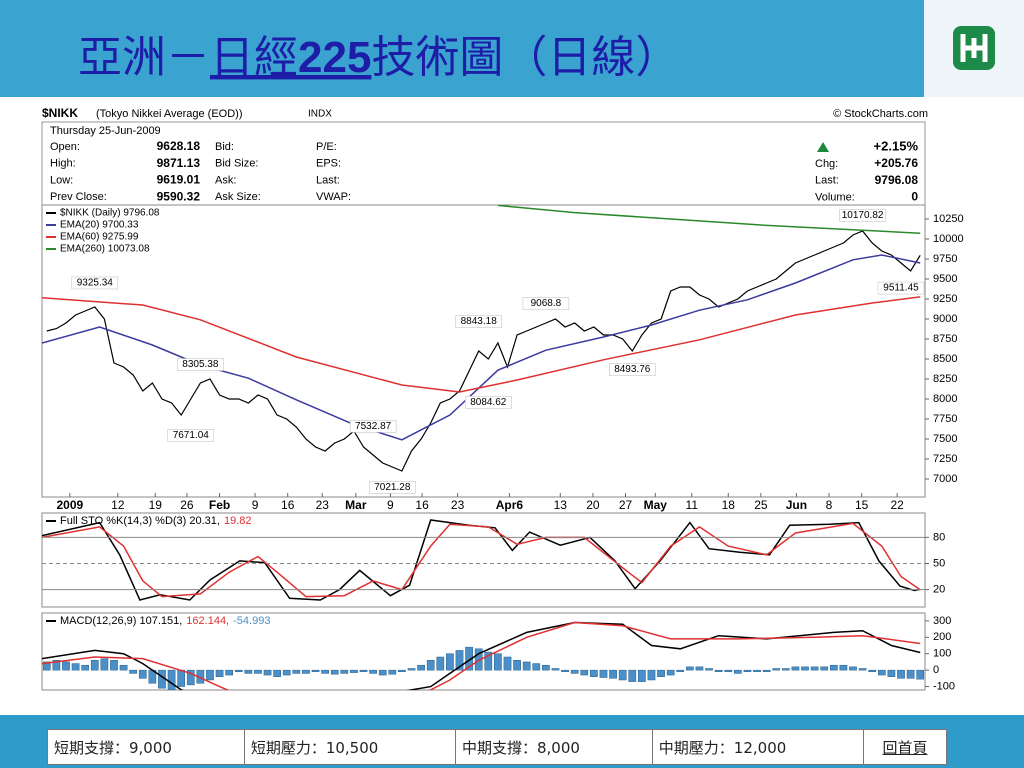 The image size is (1024, 768). What do you see at coordinates (105, 249) in the screenshot?
I see `legend-label: EMA(260) 10073.08` at bounding box center [105, 249].